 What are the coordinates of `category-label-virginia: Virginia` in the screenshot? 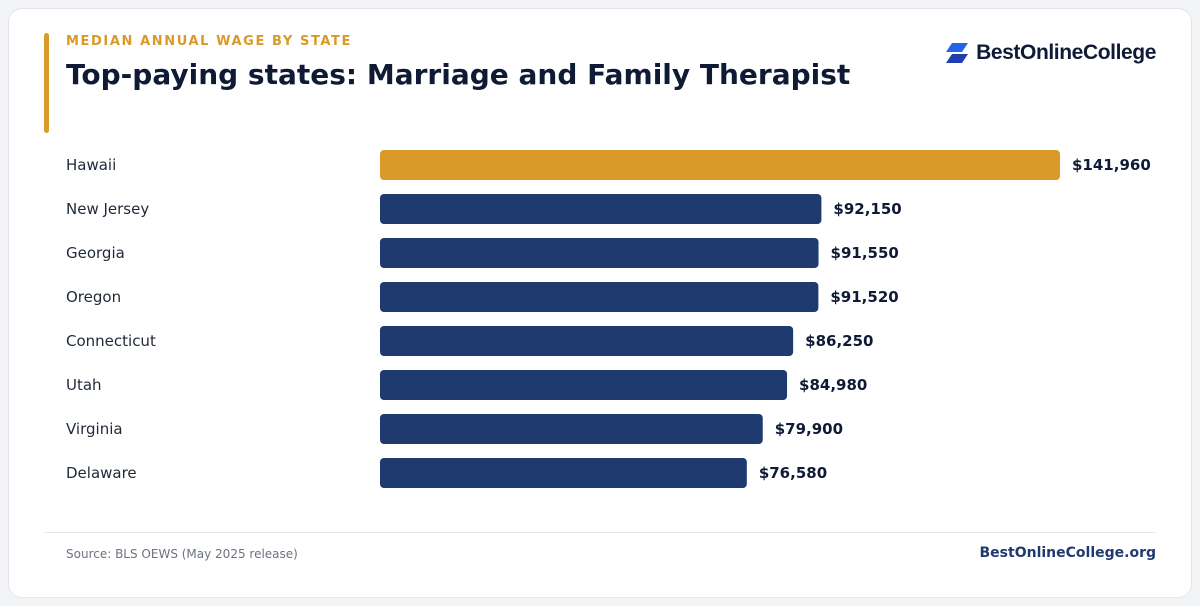 It's located at (94, 429).